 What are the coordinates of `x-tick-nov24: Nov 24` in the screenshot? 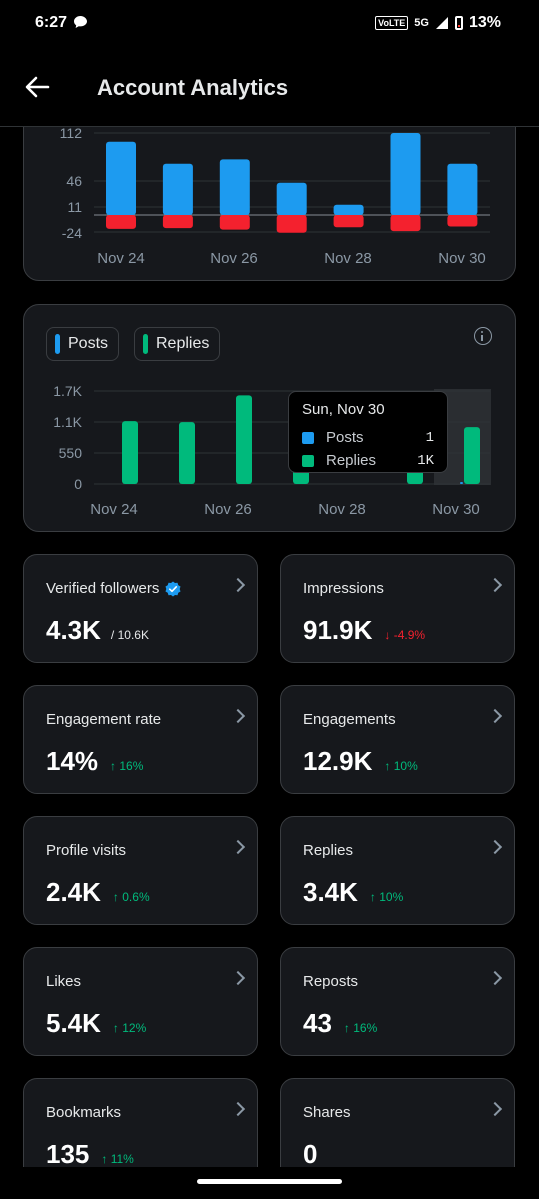 It's located at (121, 258).